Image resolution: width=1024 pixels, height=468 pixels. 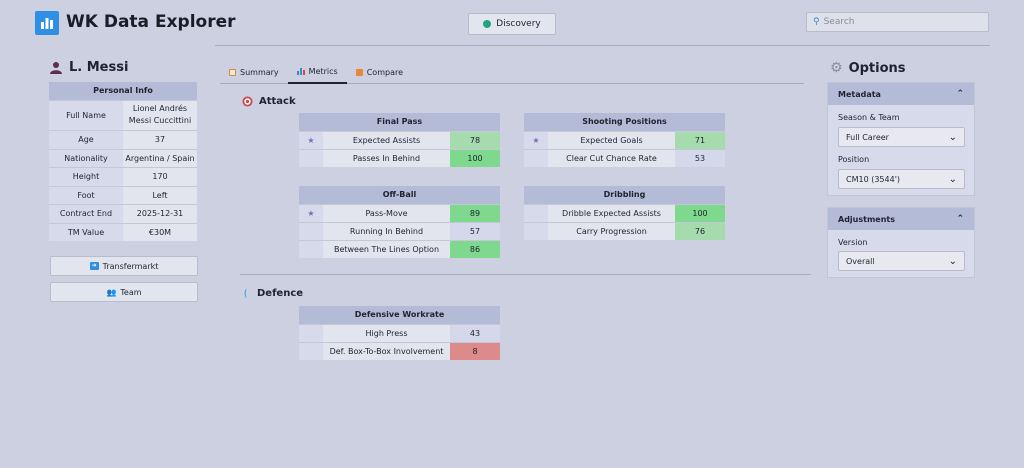 I want to click on info-value: €30M, so click(x=160, y=231).